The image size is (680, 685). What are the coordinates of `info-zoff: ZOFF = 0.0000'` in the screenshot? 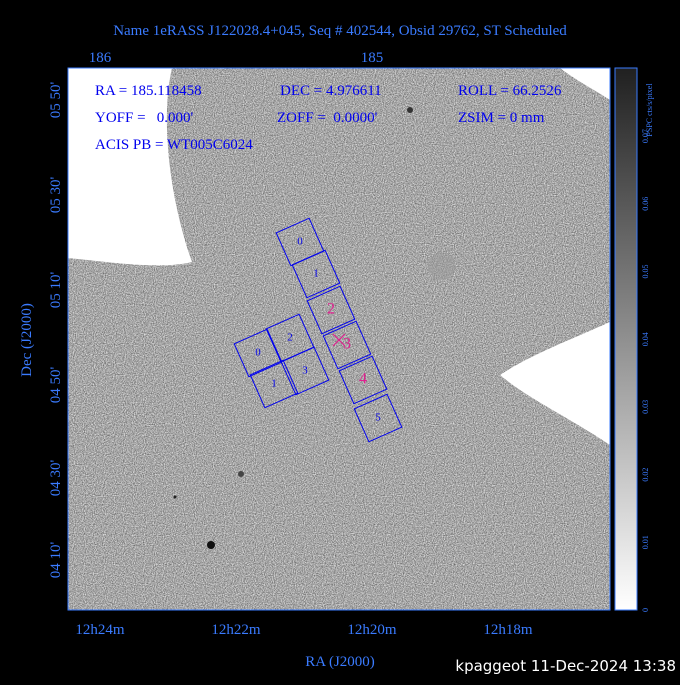 It's located at (327, 118).